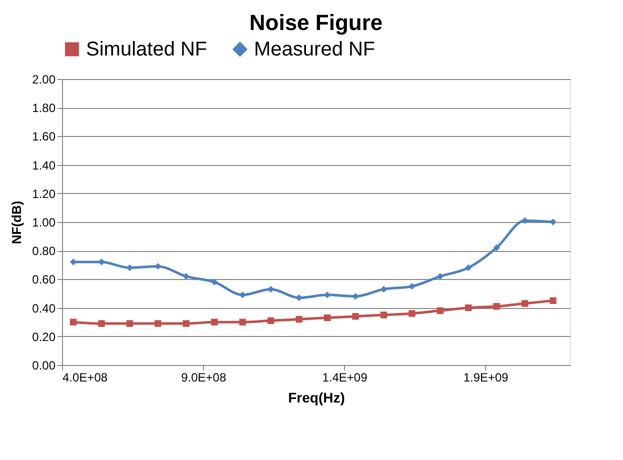 The width and height of the screenshot is (623, 460). What do you see at coordinates (315, 49) in the screenshot?
I see `legend-label: Measured NF` at bounding box center [315, 49].